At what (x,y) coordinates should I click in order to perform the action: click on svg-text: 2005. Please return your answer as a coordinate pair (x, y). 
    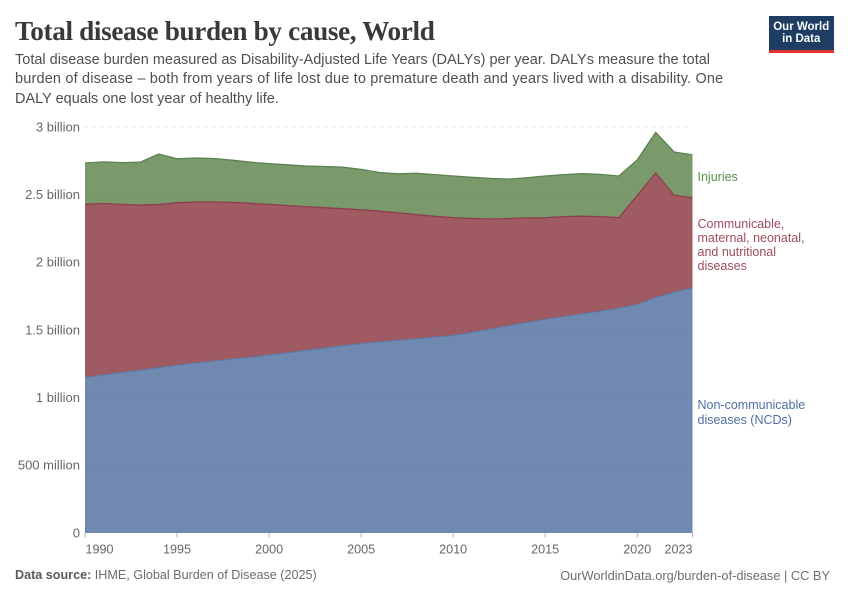
    Looking at the image, I should click on (361, 550).